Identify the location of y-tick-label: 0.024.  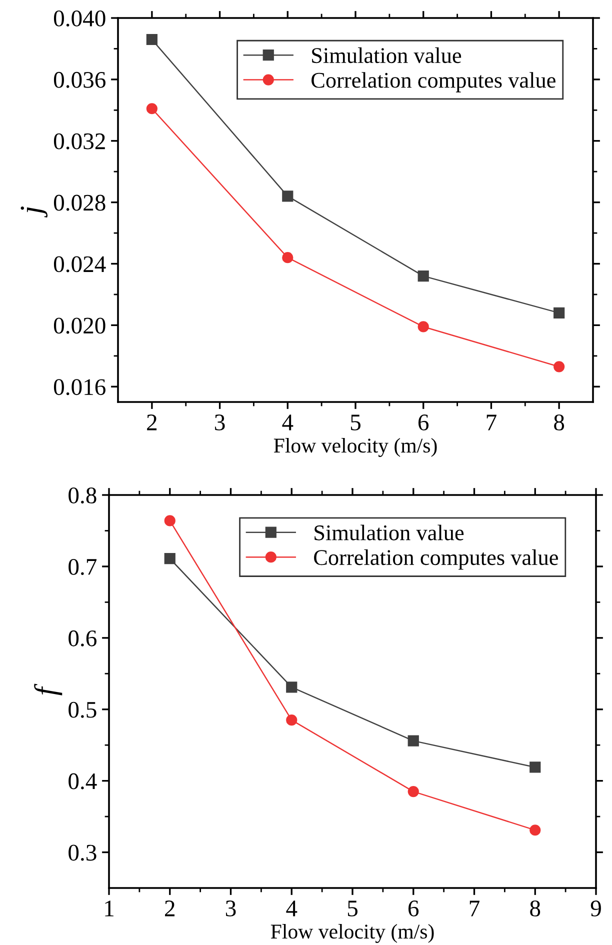
(80, 264).